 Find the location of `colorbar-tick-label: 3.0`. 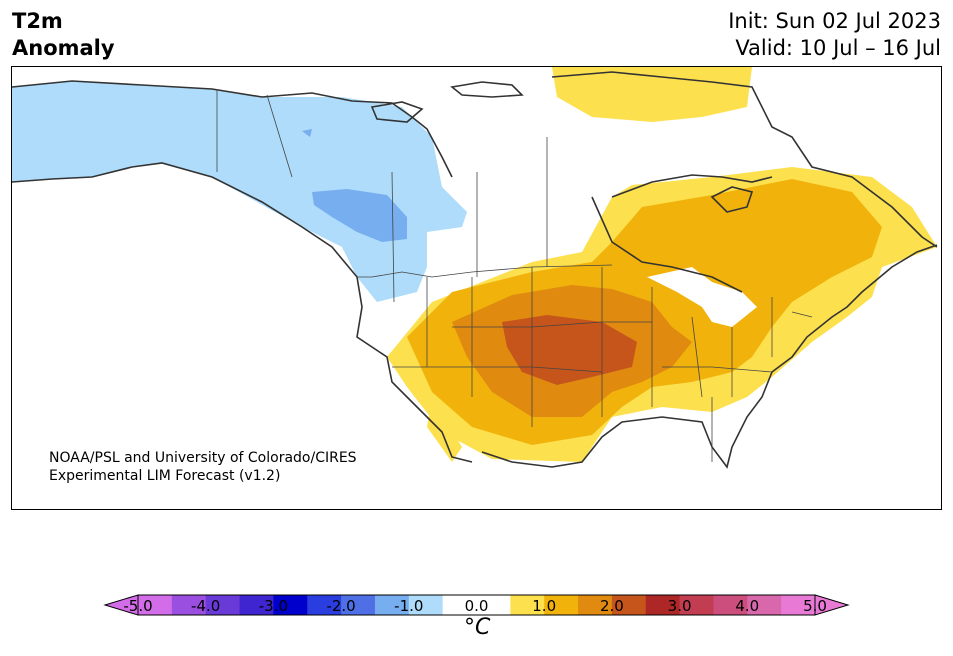

colorbar-tick-label: 3.0 is located at coordinates (679, 606).